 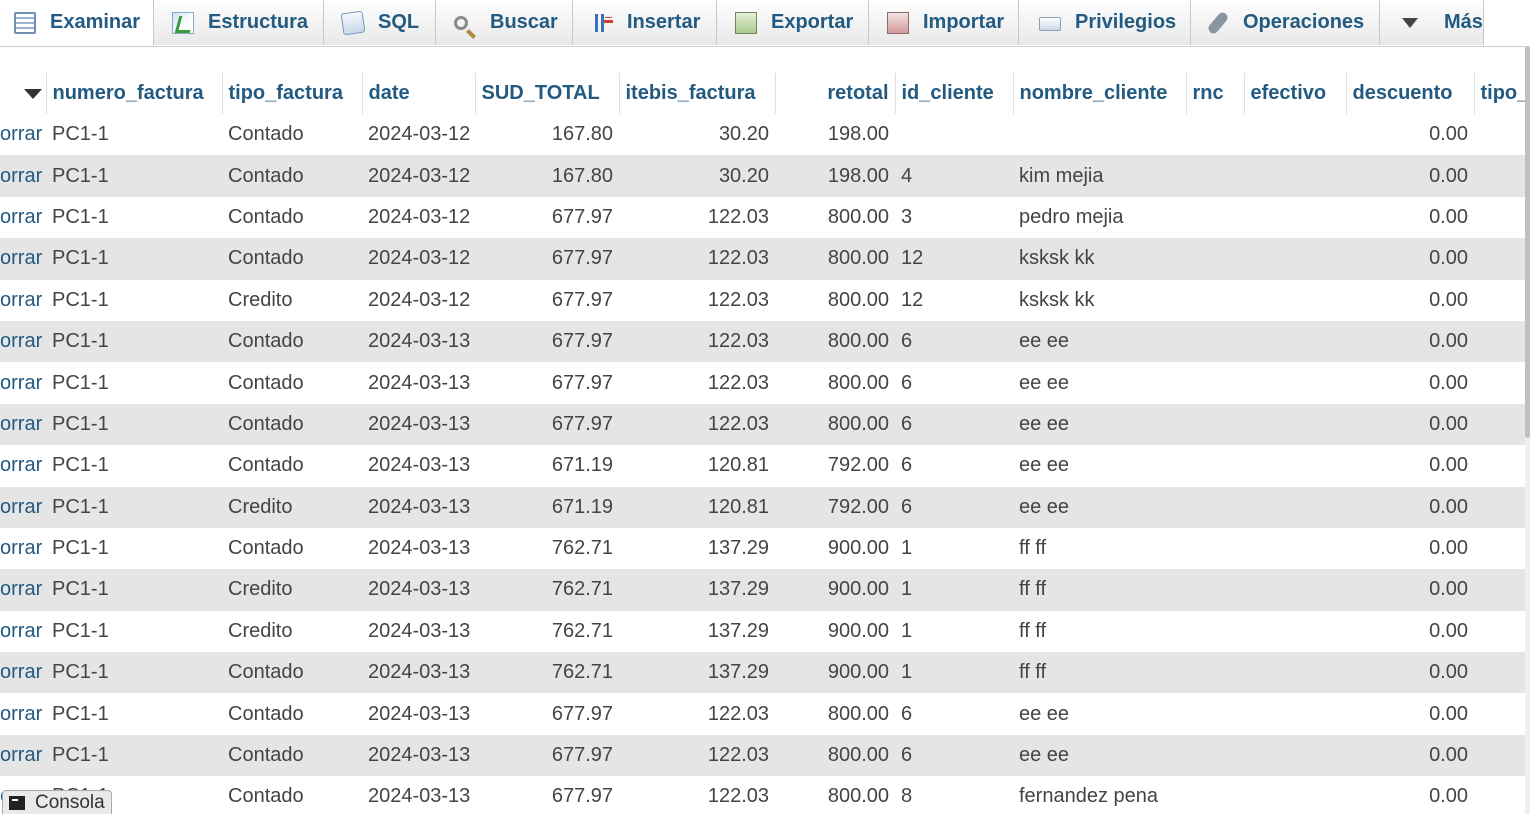 I want to click on cell-sud-total: 762.71, so click(x=547, y=673).